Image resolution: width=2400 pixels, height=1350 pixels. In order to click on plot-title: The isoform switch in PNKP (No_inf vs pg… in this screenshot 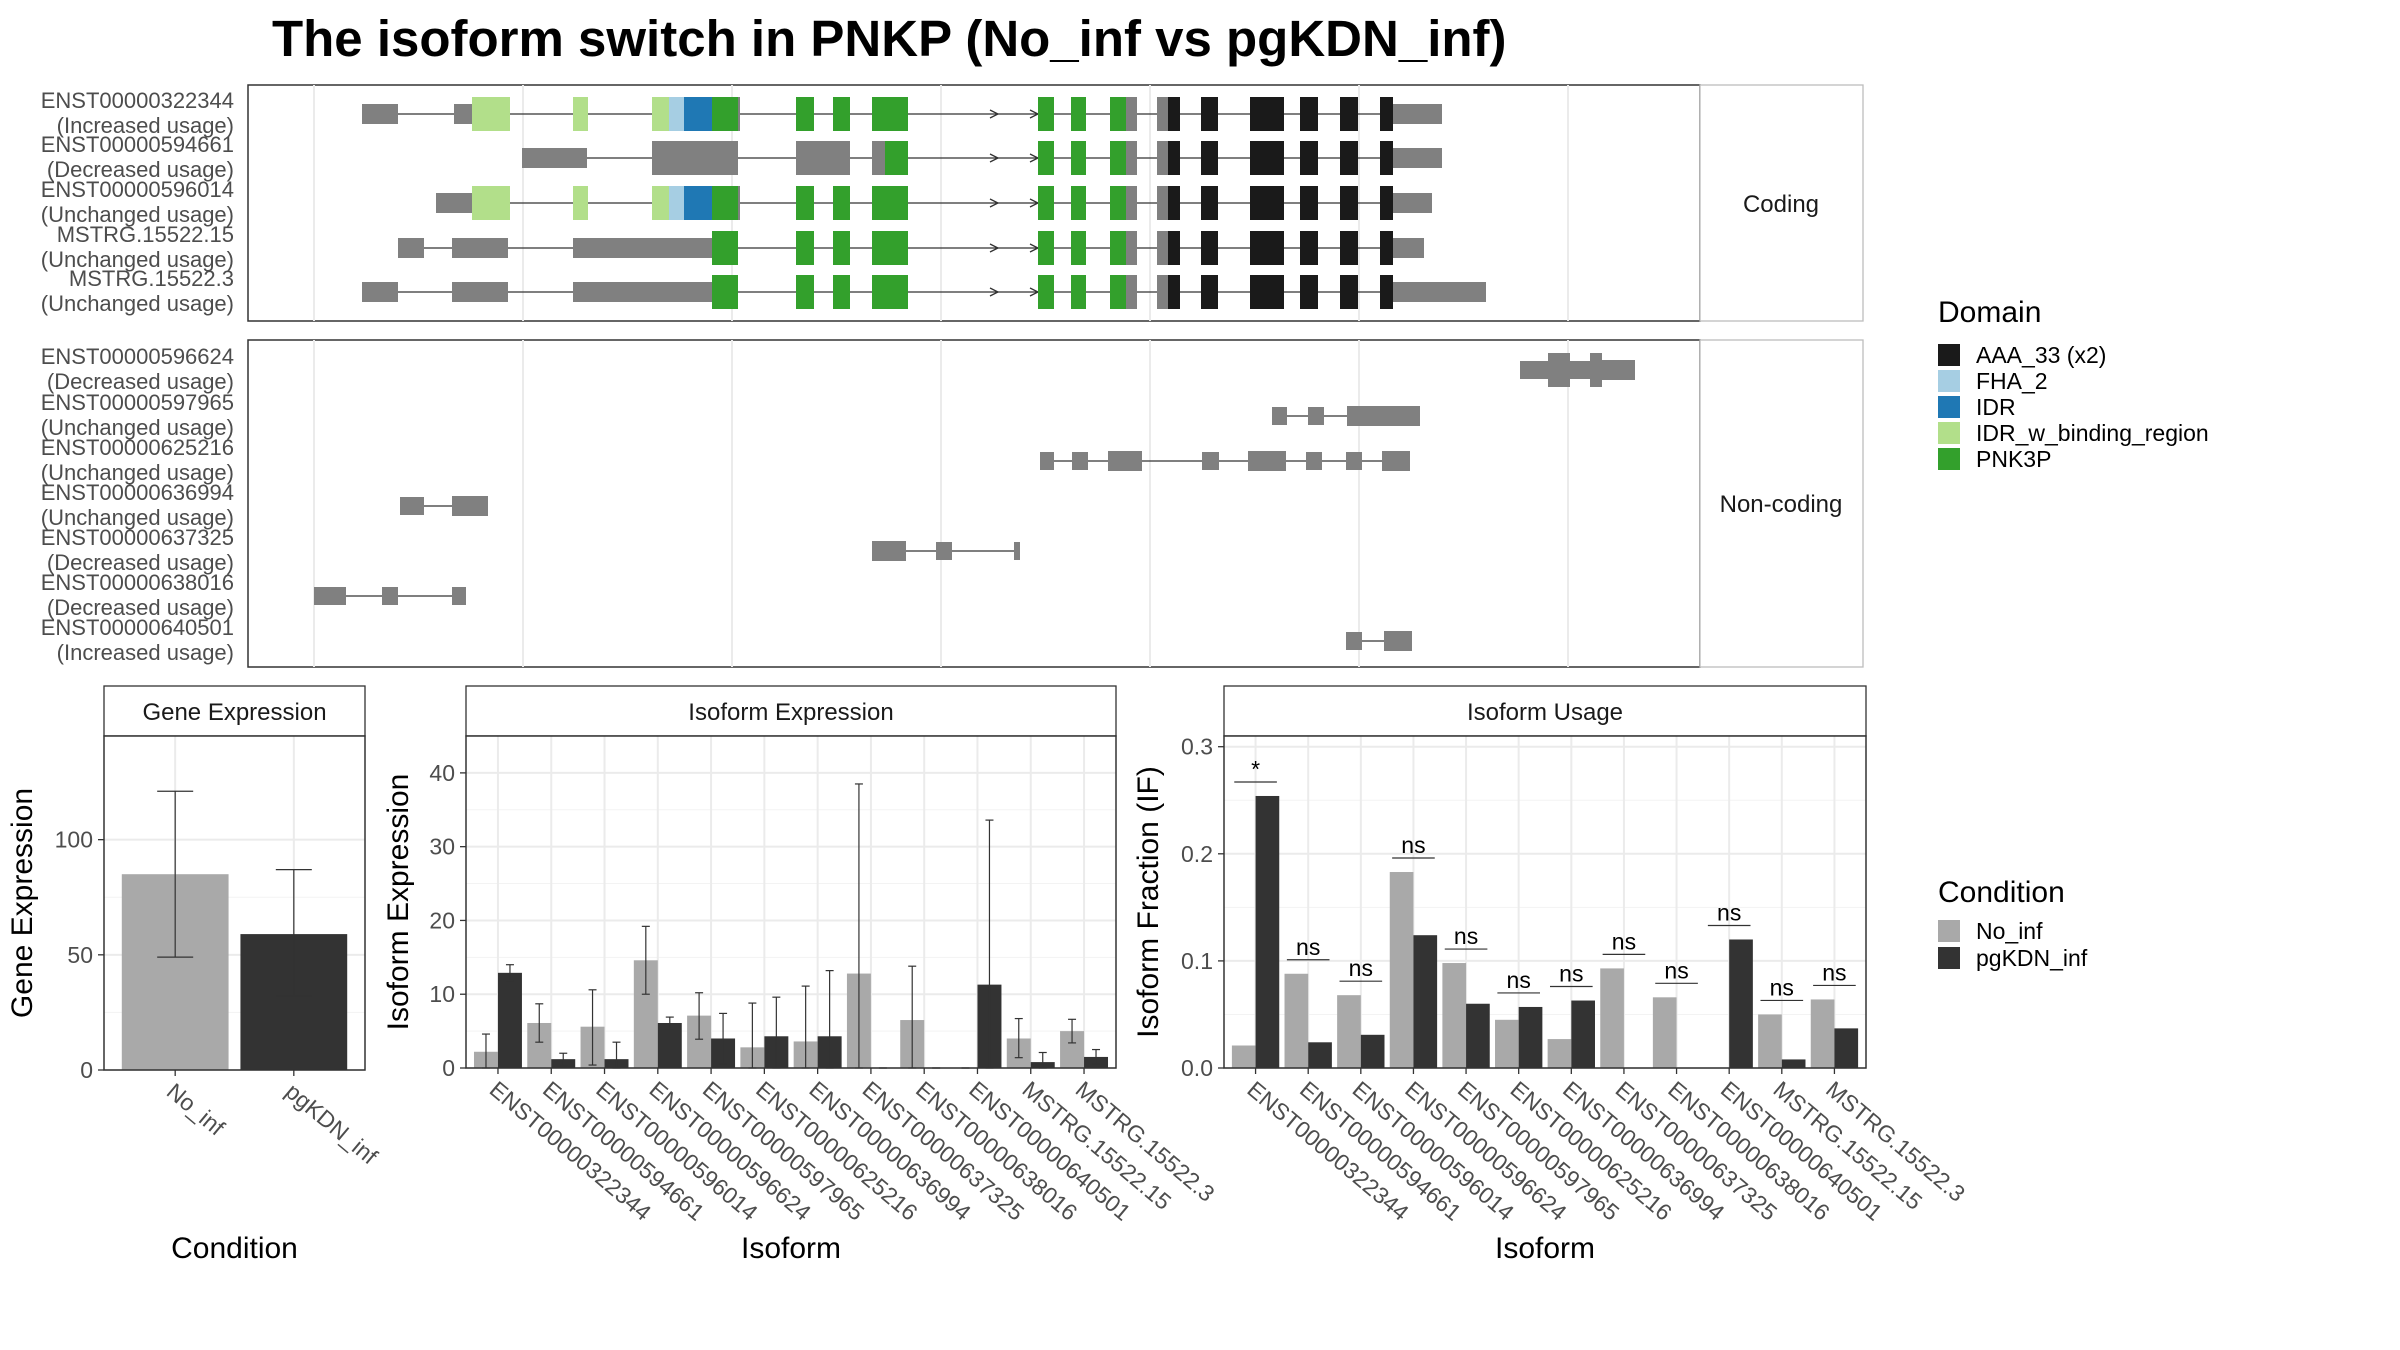, I will do `click(889, 38)`.